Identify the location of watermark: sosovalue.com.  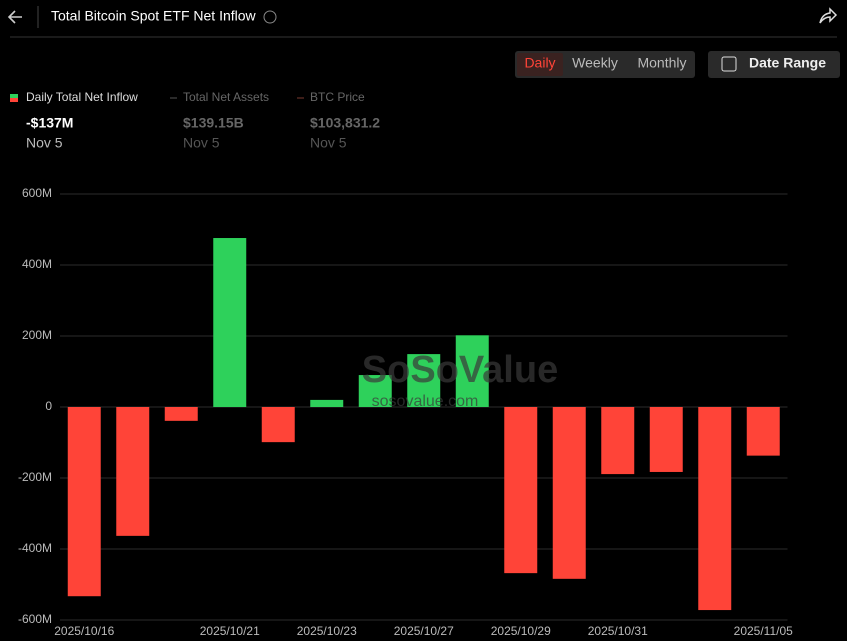
(425, 401).